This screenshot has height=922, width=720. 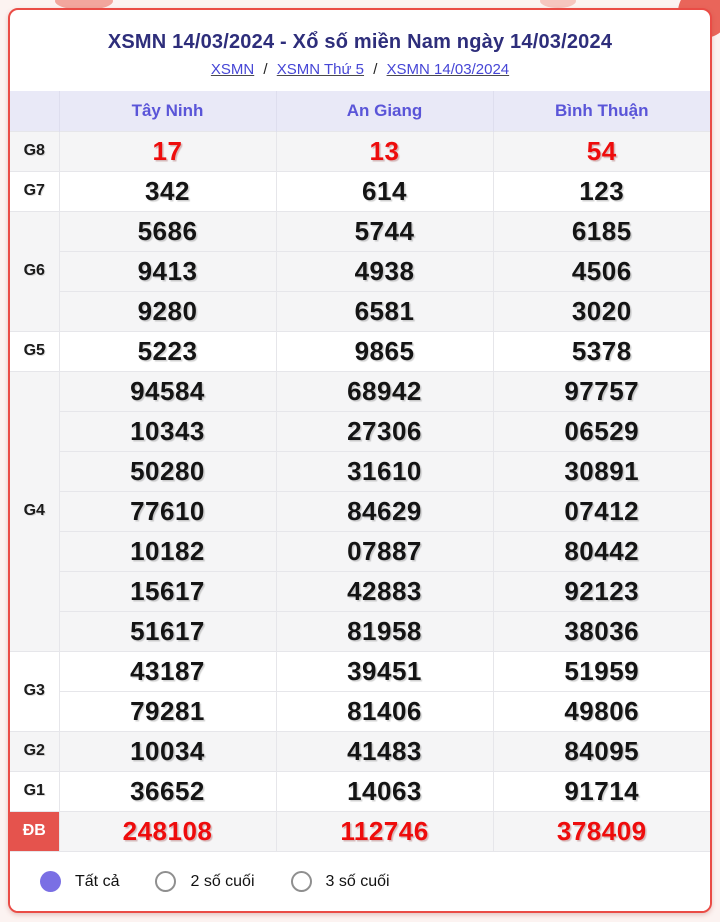 What do you see at coordinates (384, 270) in the screenshot?
I see `result-number: 4938` at bounding box center [384, 270].